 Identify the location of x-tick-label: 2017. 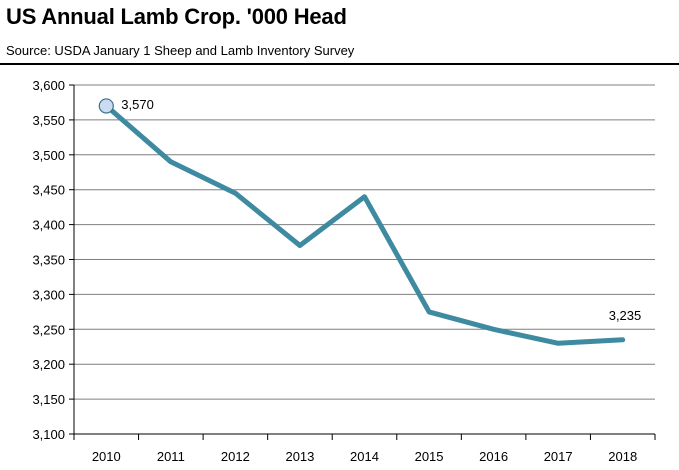
(558, 456).